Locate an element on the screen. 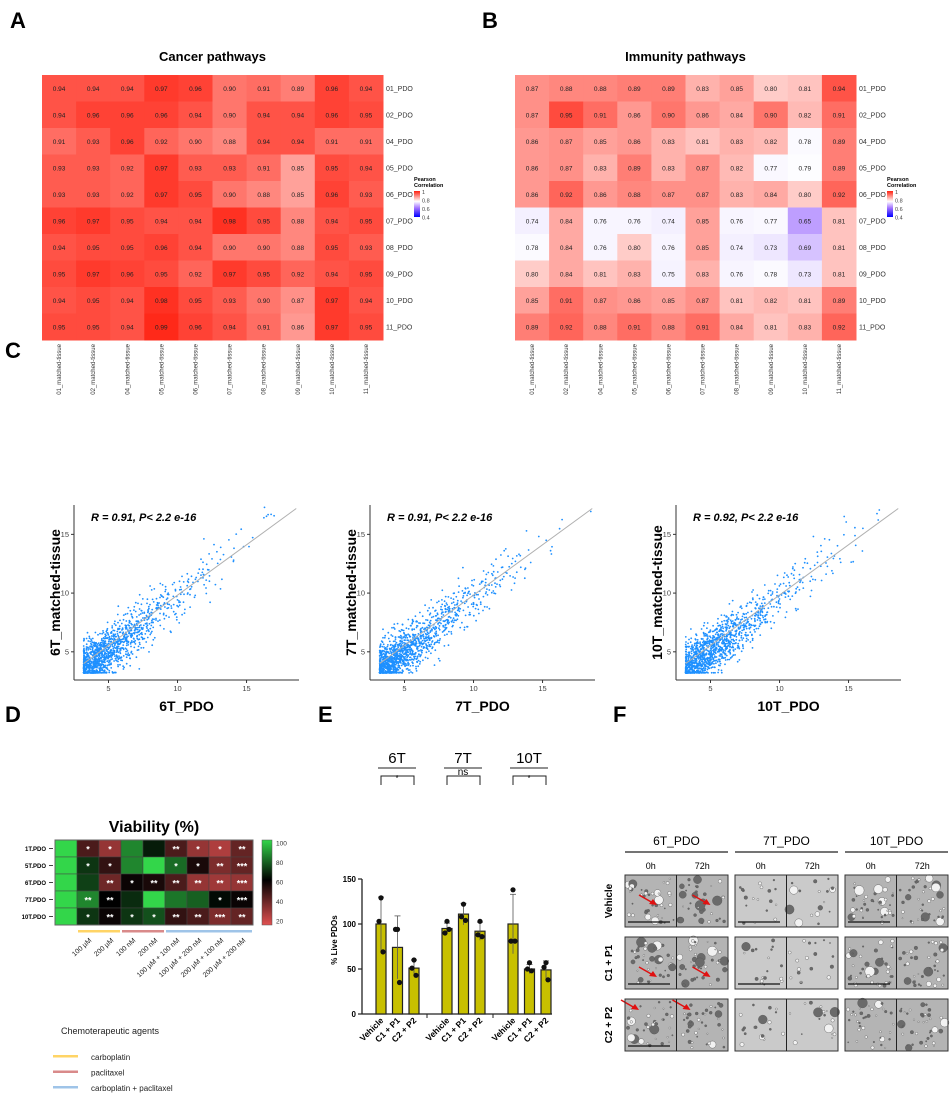 The image size is (951, 1099). cell-value: 0.76 is located at coordinates (736, 221).